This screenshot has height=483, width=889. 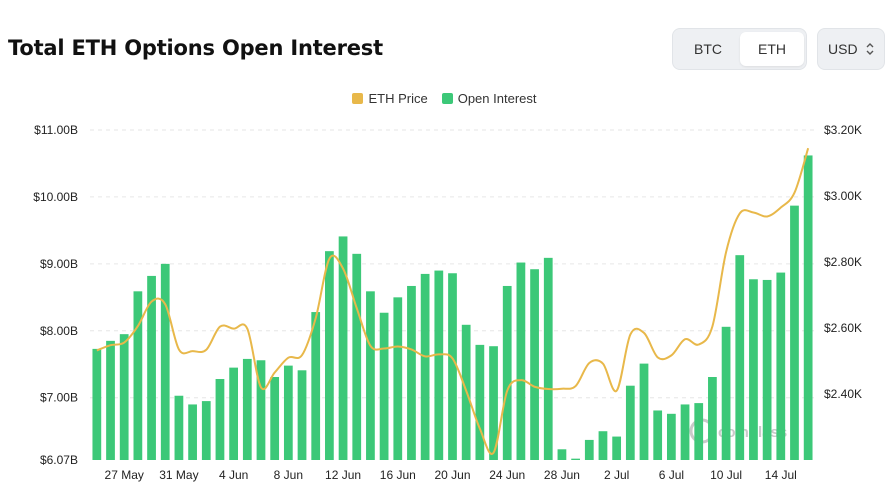 What do you see at coordinates (59, 460) in the screenshot?
I see `left-axis-tick-label: $6.07B` at bounding box center [59, 460].